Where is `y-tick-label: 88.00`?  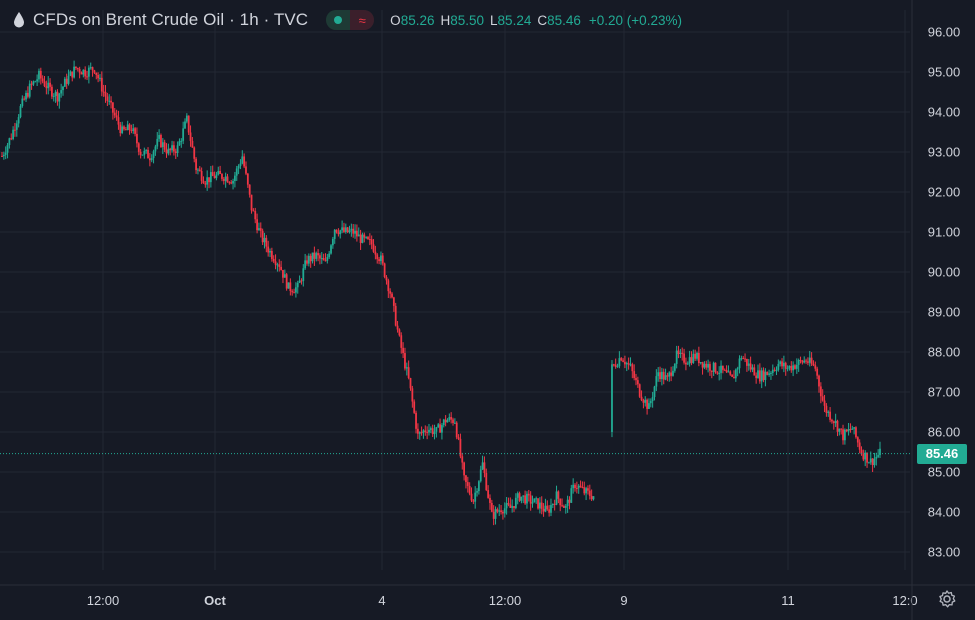
y-tick-label: 88.00 is located at coordinates (944, 352).